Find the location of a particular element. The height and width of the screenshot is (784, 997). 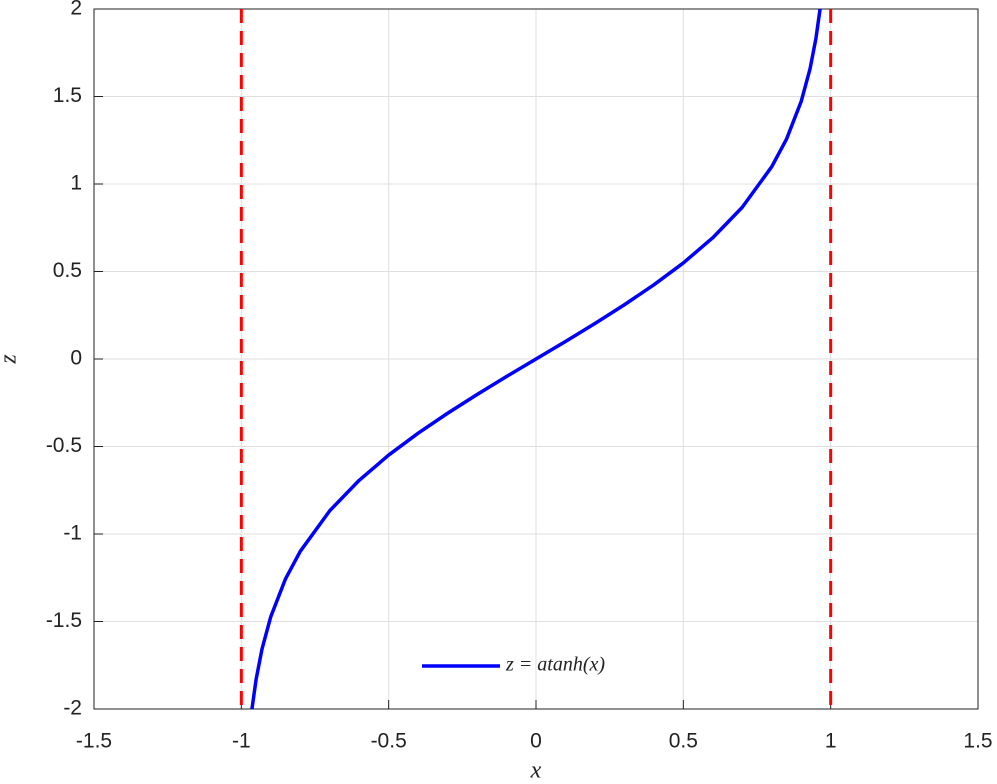

x-tick-label: 1.5 is located at coordinates (977, 741).